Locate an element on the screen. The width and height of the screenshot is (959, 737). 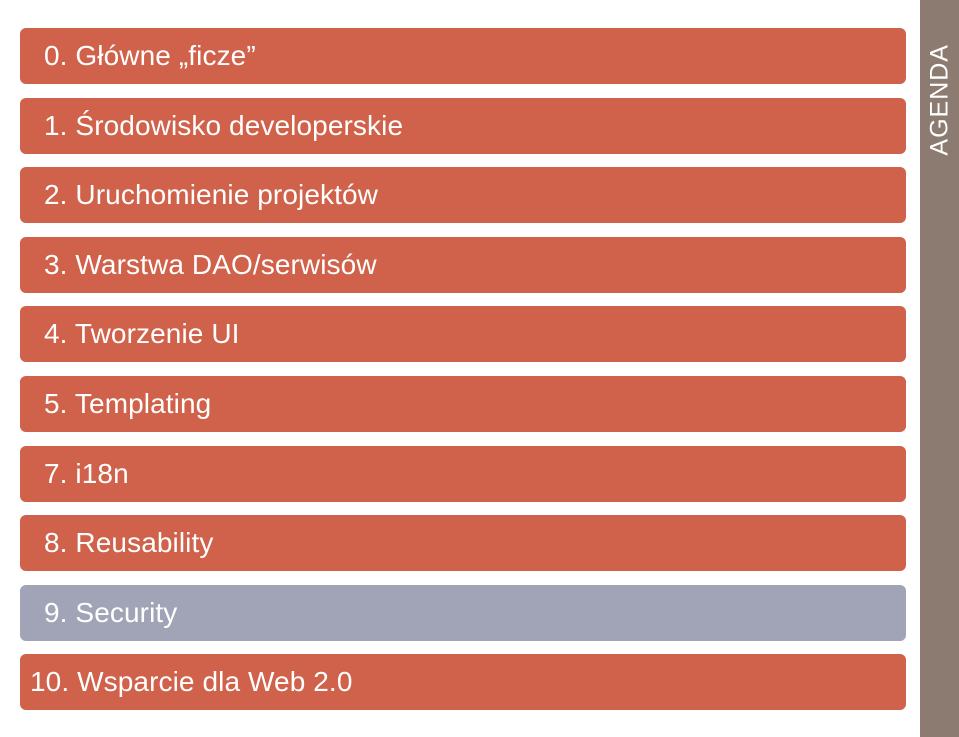
agenda-item-web20-support: 10. Wsparcie dla Web 2.0 is located at coordinates (463, 682).